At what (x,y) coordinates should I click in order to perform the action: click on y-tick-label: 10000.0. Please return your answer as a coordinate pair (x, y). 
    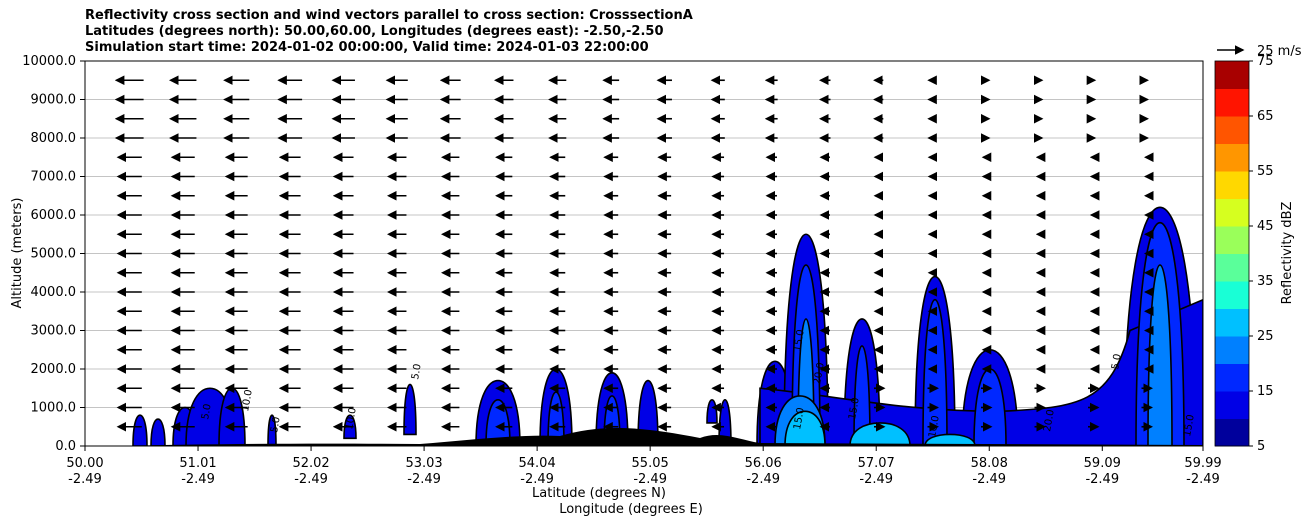
    Looking at the image, I should click on (49, 61).